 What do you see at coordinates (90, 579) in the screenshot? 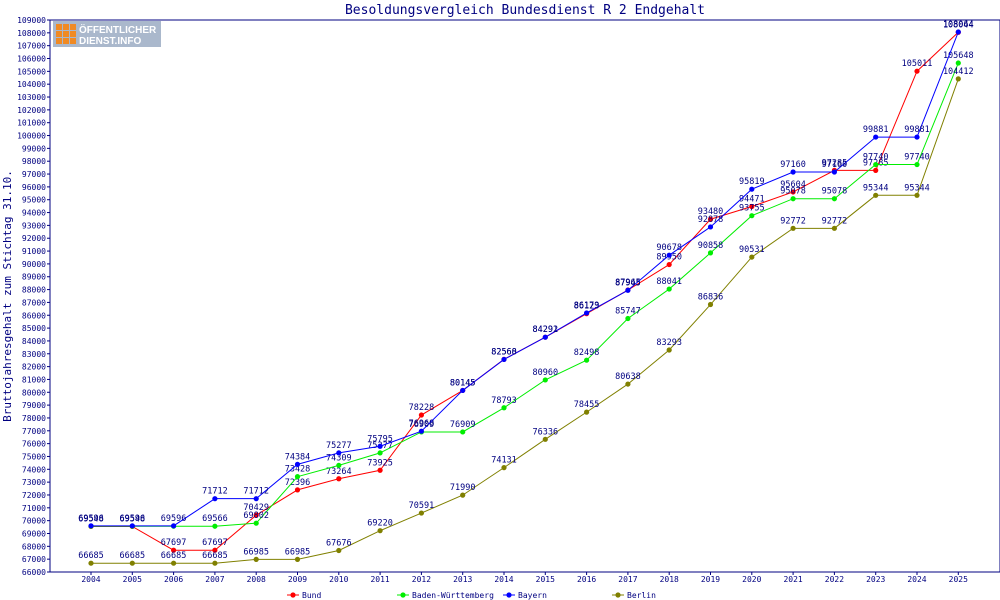
I see `x-tick-label: 2004` at bounding box center [90, 579].